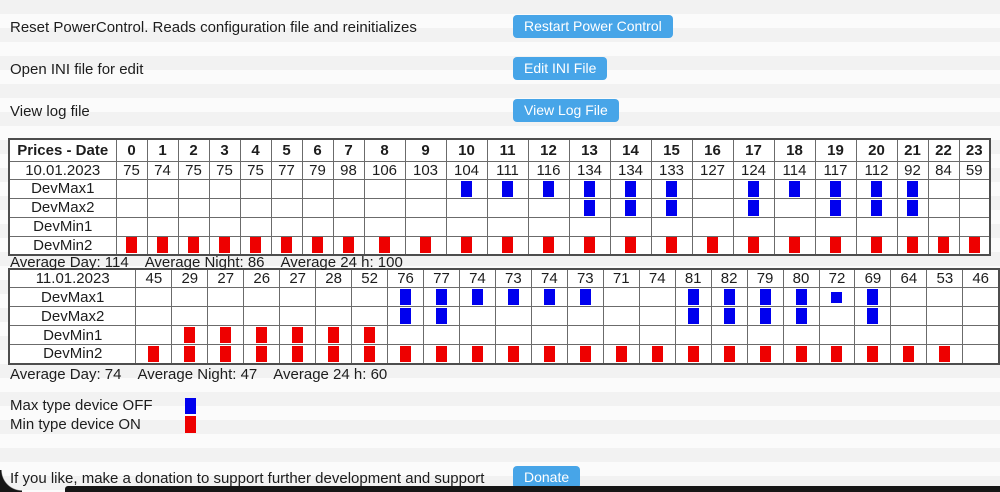 The image size is (1000, 492). What do you see at coordinates (50, 111) in the screenshot?
I see `view-log-description: View log file` at bounding box center [50, 111].